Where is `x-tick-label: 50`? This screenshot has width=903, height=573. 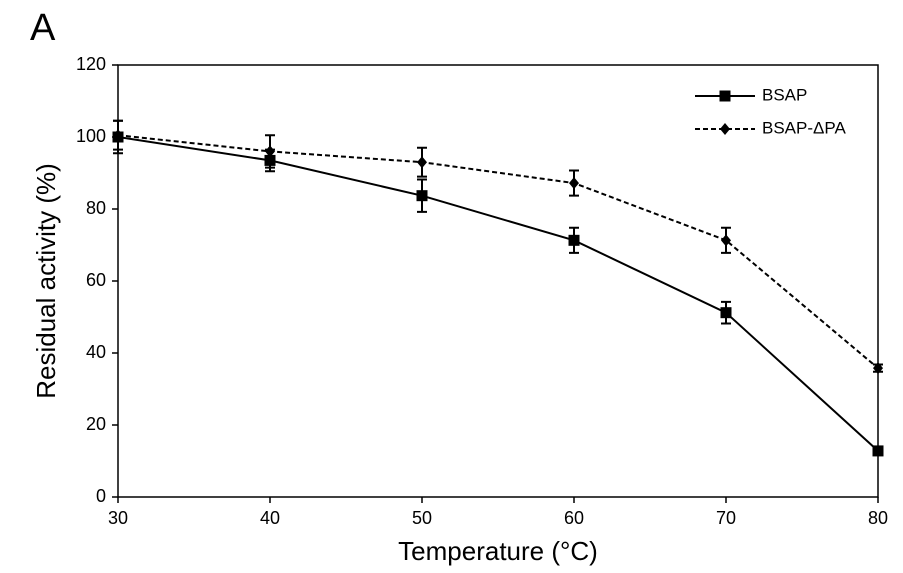 x-tick-label: 50 is located at coordinates (422, 518).